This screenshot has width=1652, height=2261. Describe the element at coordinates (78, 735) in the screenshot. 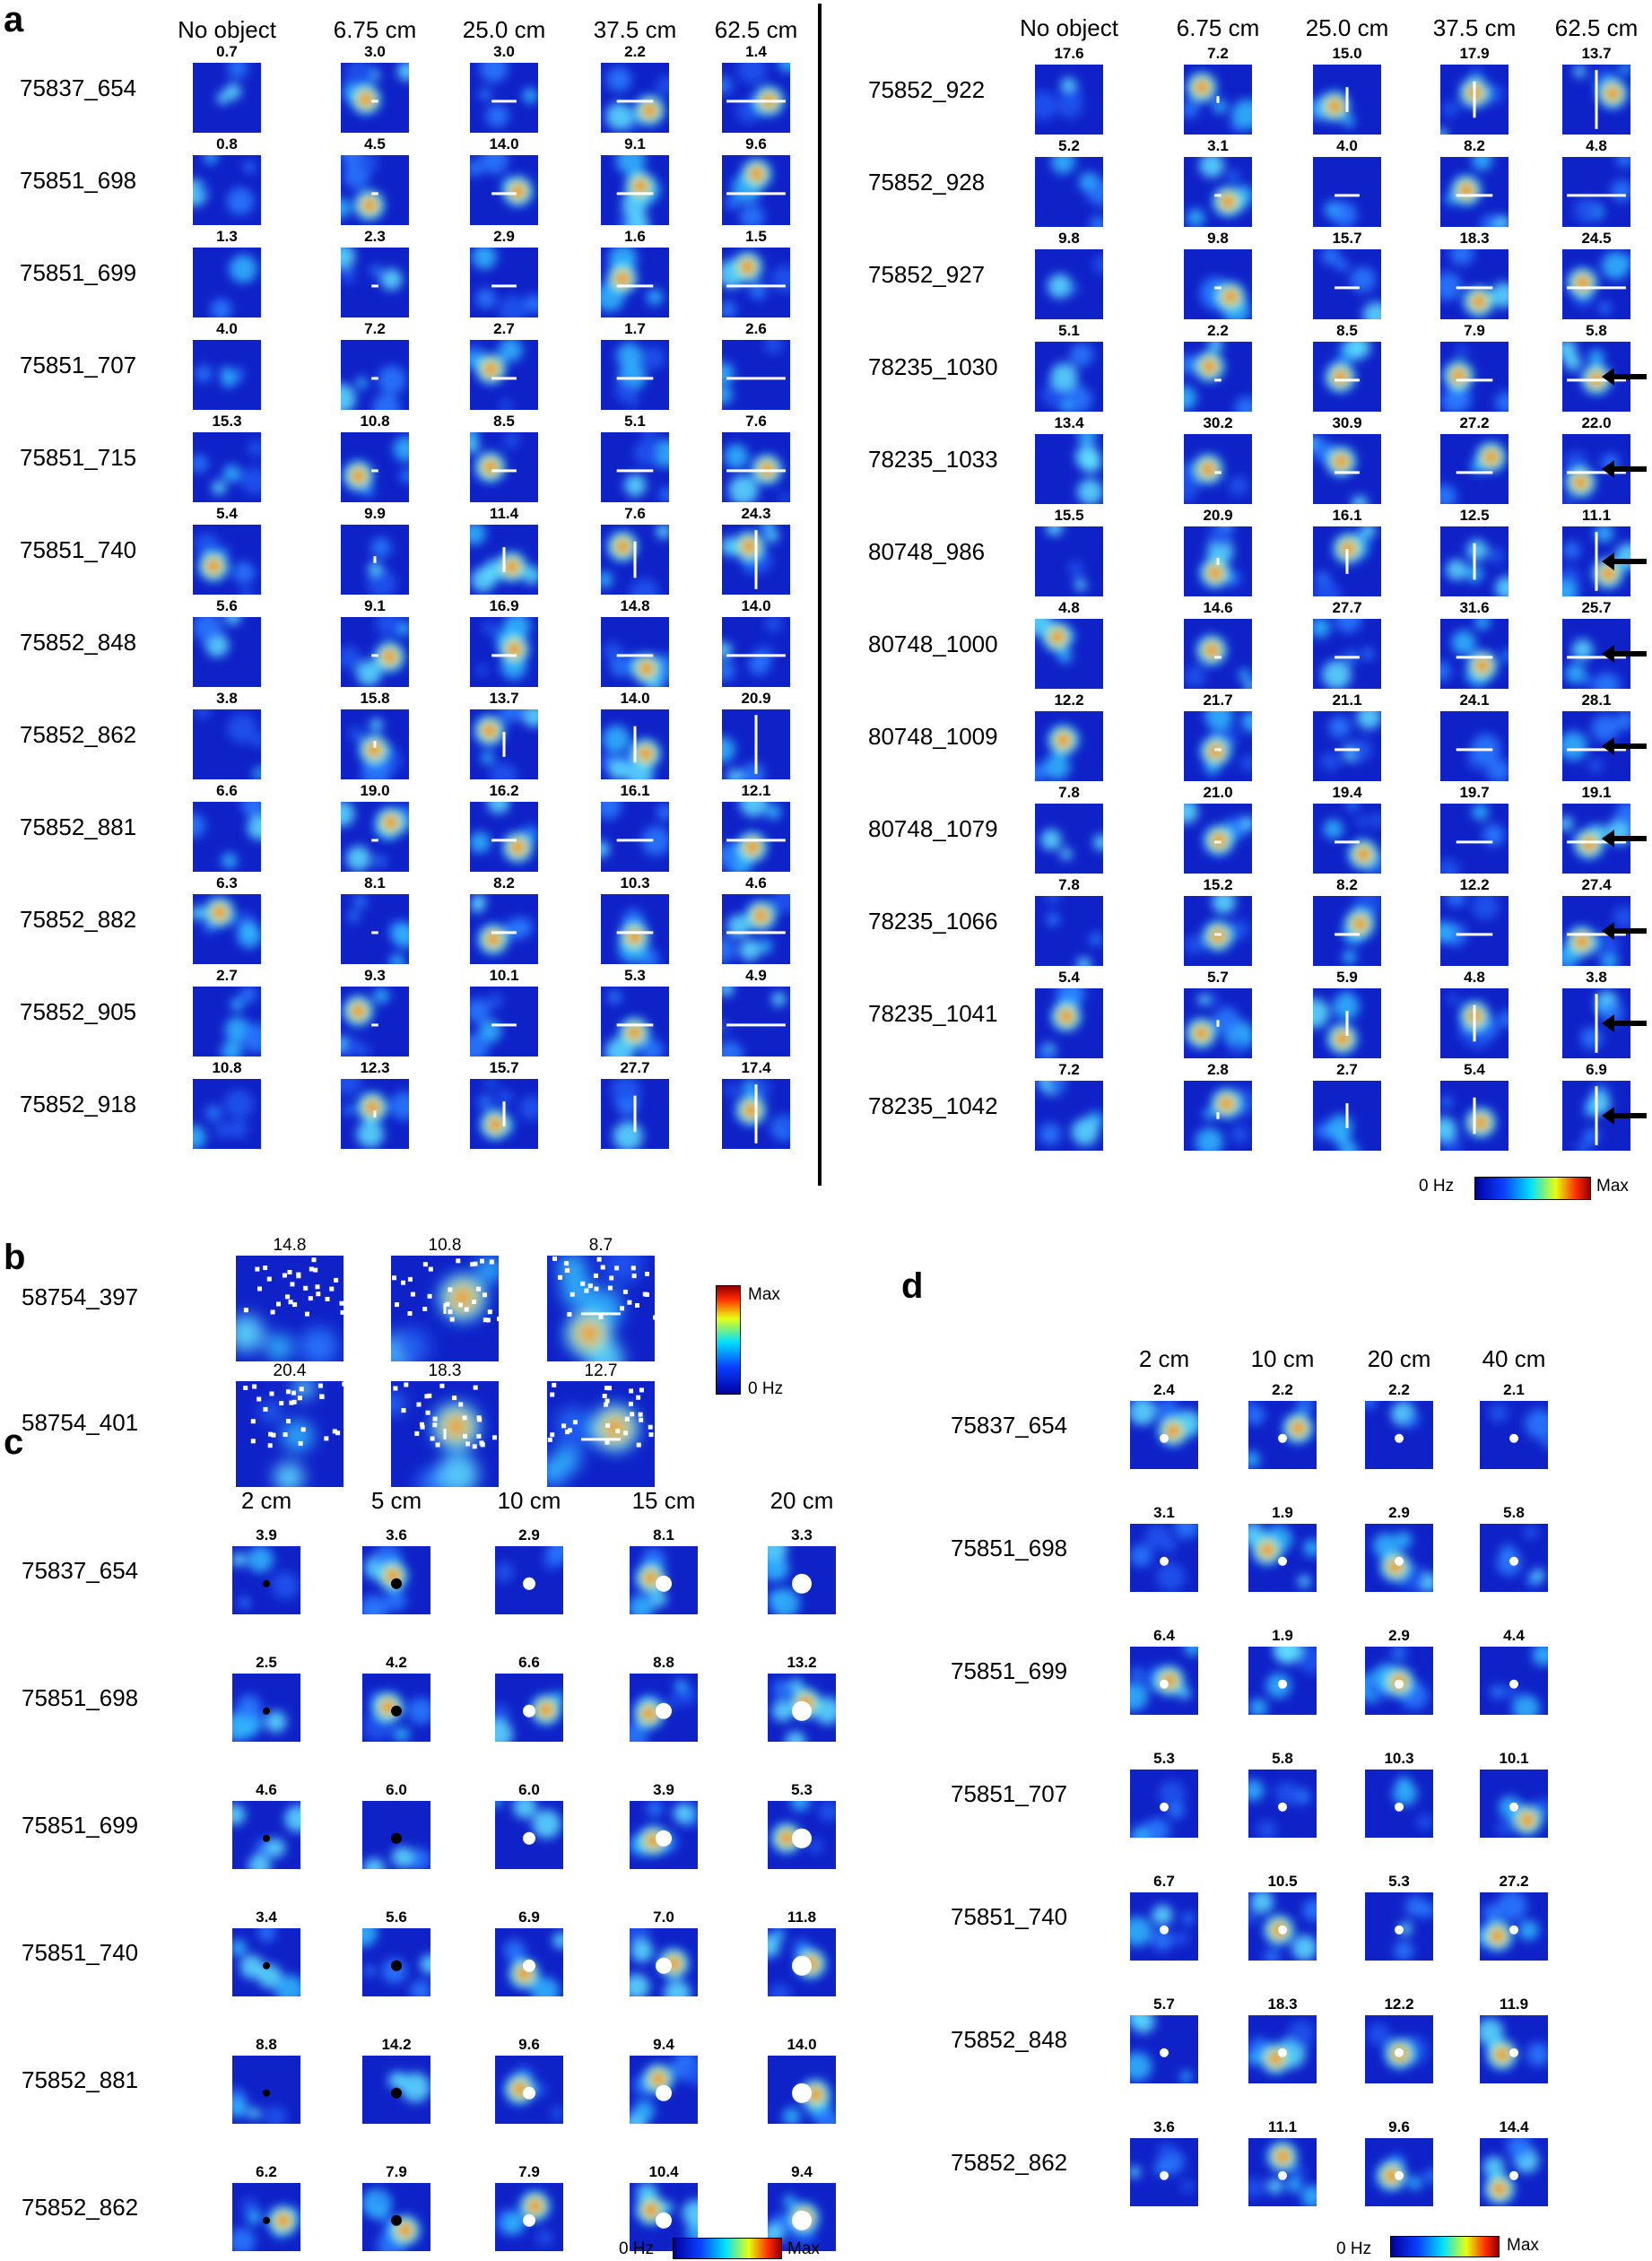

I see `cell-id-label: 75852_862` at that location.